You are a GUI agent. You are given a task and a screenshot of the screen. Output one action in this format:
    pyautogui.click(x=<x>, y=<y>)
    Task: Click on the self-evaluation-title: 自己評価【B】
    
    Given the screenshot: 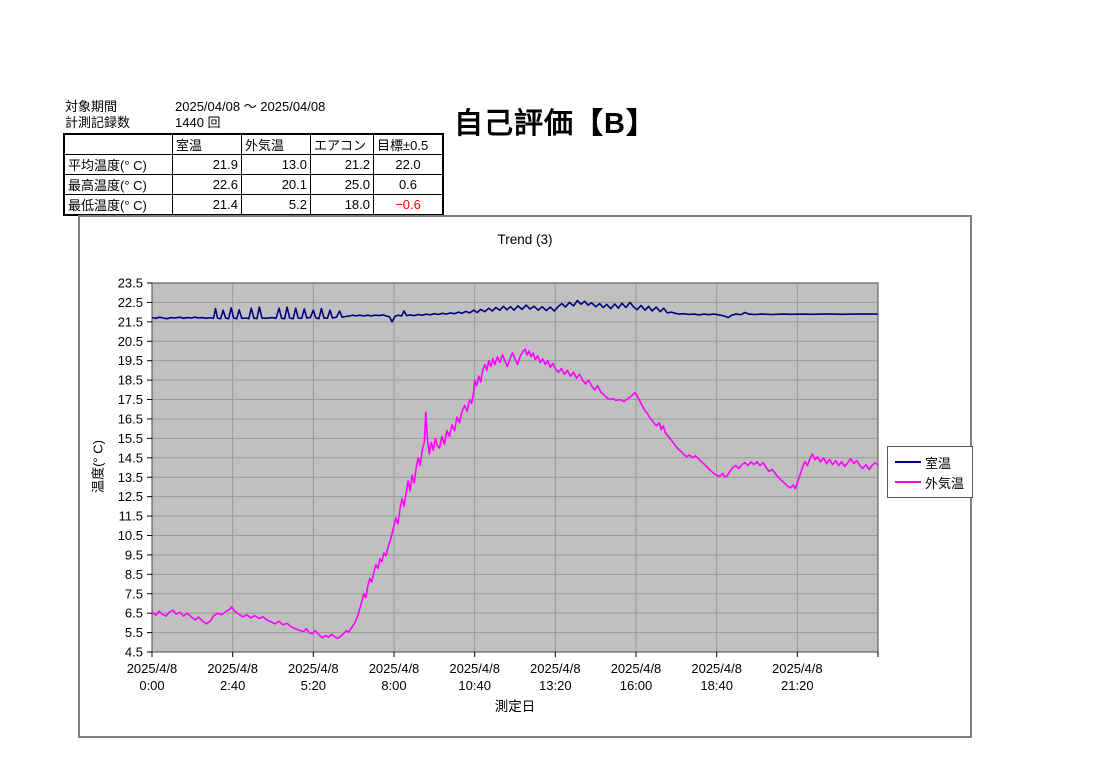 What is the action you would take?
    pyautogui.click(x=555, y=124)
    